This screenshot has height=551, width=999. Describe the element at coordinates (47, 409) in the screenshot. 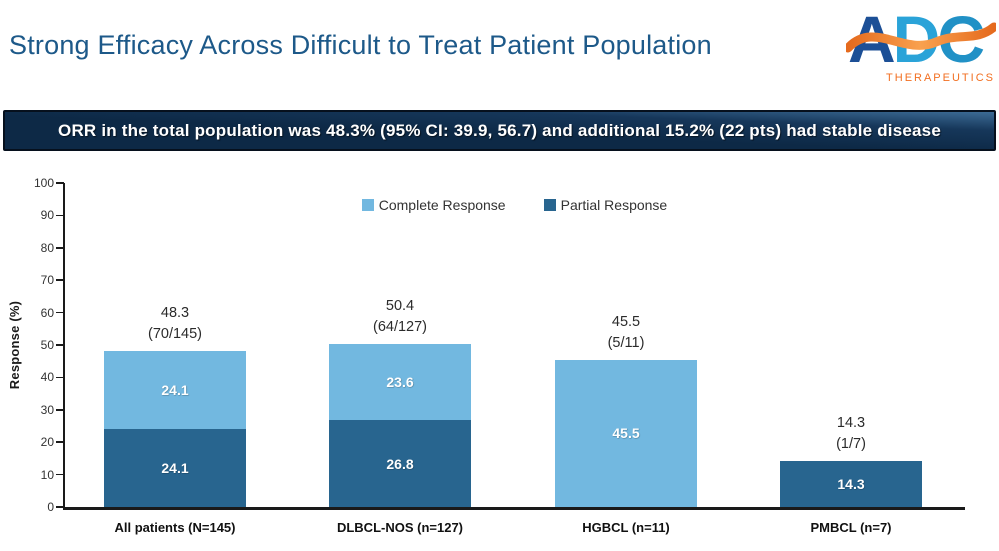

I see `y-axis-tick-label: 30` at that location.